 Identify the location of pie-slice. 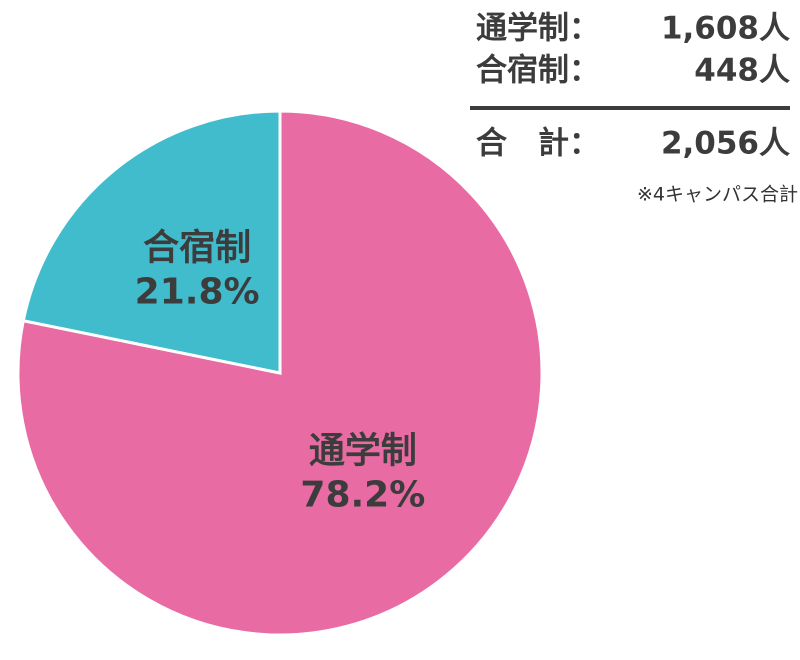
(151, 242).